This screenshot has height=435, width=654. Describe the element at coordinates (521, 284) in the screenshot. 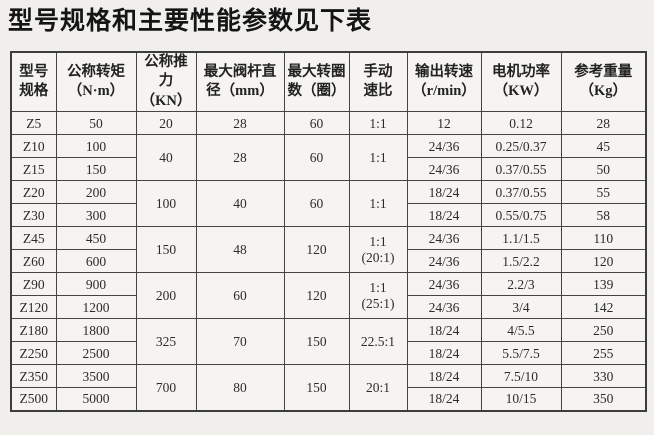

I see `cell-power-z90: 2.2/3` at that location.